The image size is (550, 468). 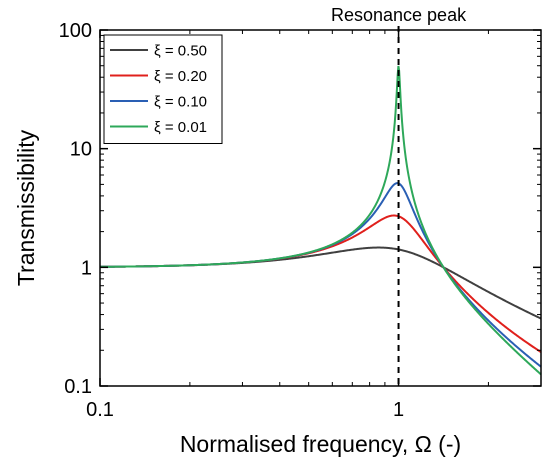 What do you see at coordinates (180, 51) in the screenshot?
I see `legend-label-0: ξ = 0.50` at bounding box center [180, 51].